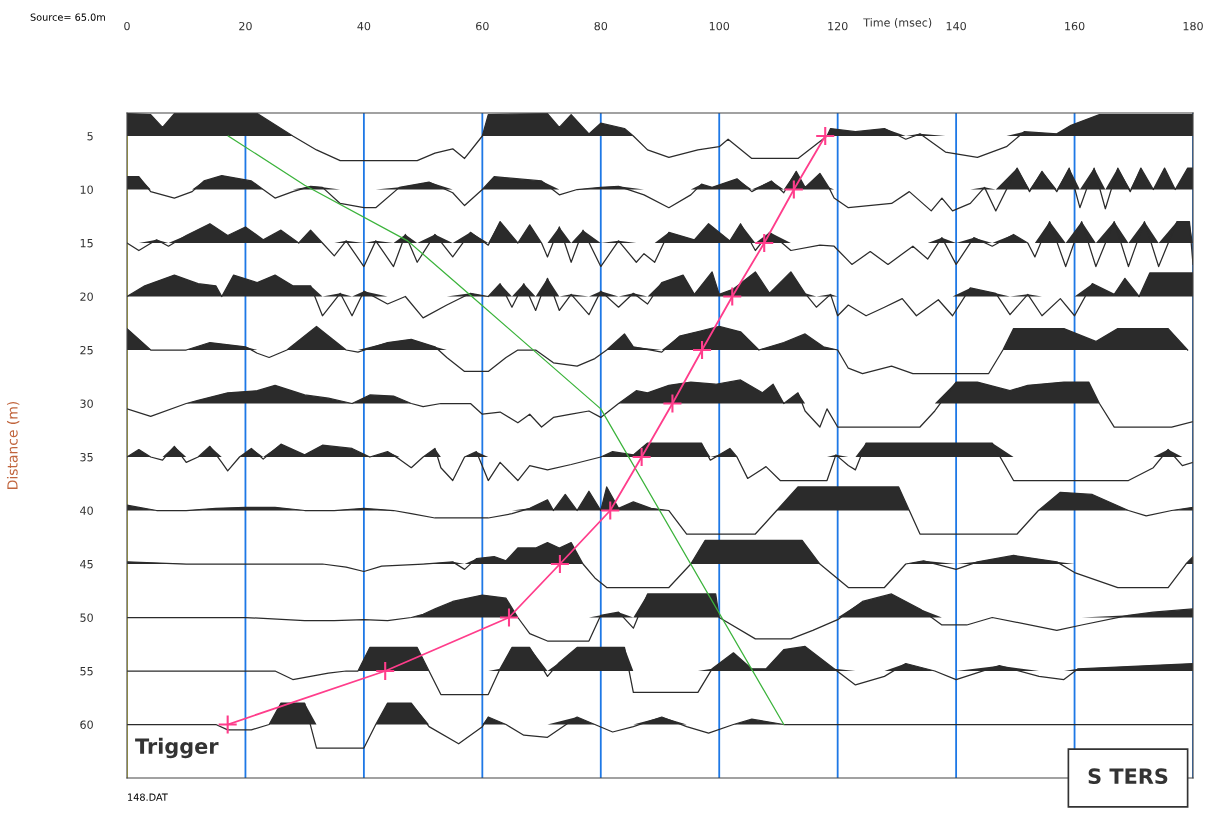 This screenshot has width=1207, height=814. What do you see at coordinates (86, 243) in the screenshot?
I see `y-tick-label: 15` at bounding box center [86, 243].